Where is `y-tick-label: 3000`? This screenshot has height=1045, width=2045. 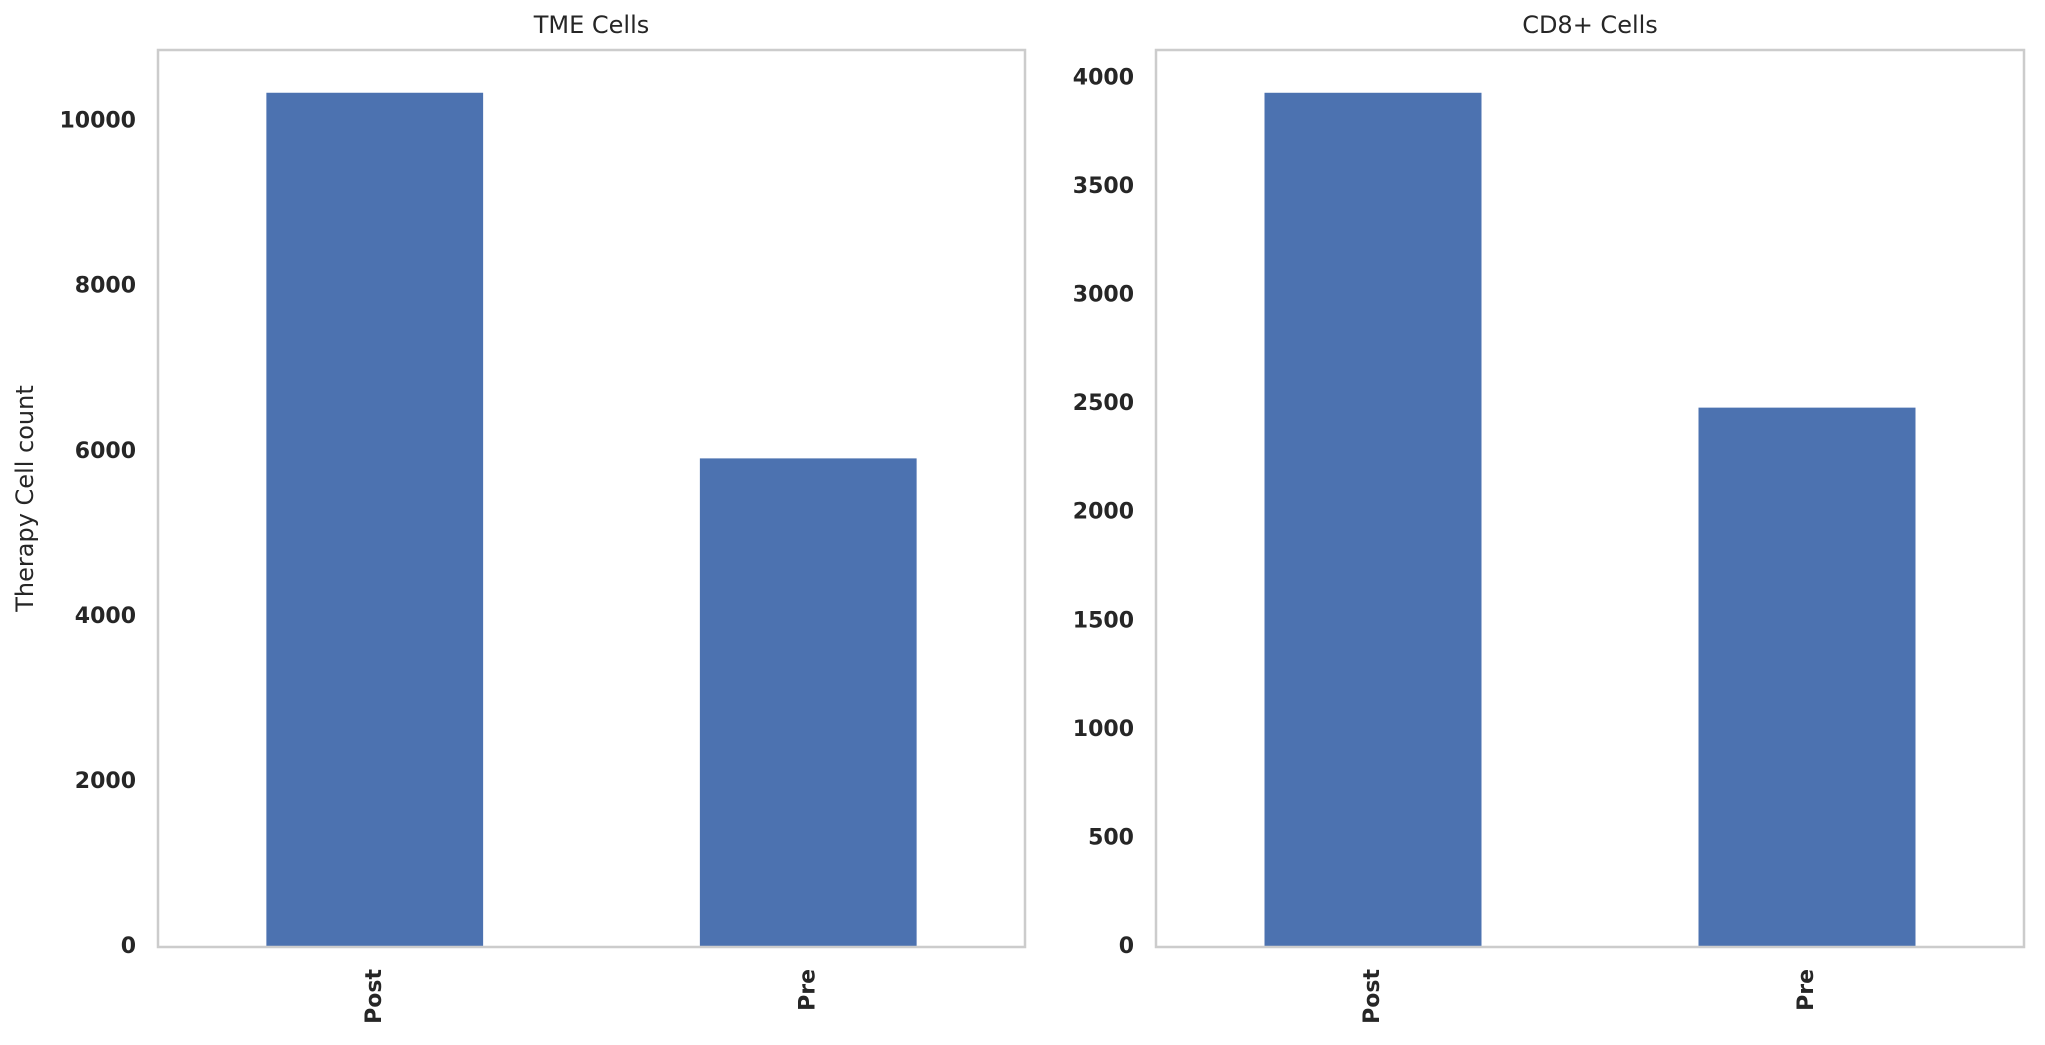
y-tick-label: 3000 is located at coordinates (1103, 295).